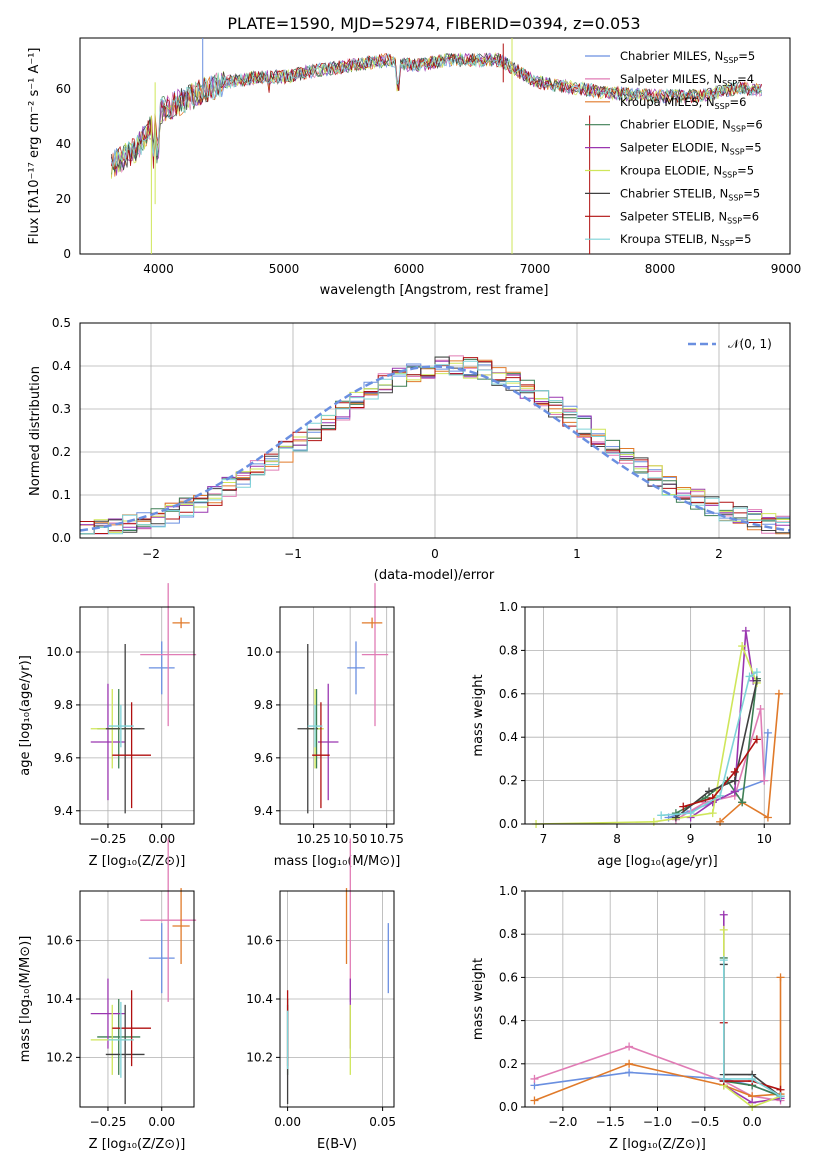  I want to click on mass-vs-ebv-panel: 0.00 0.05 10.2 10.4 10.6 E(B-V), so click(321, 995).